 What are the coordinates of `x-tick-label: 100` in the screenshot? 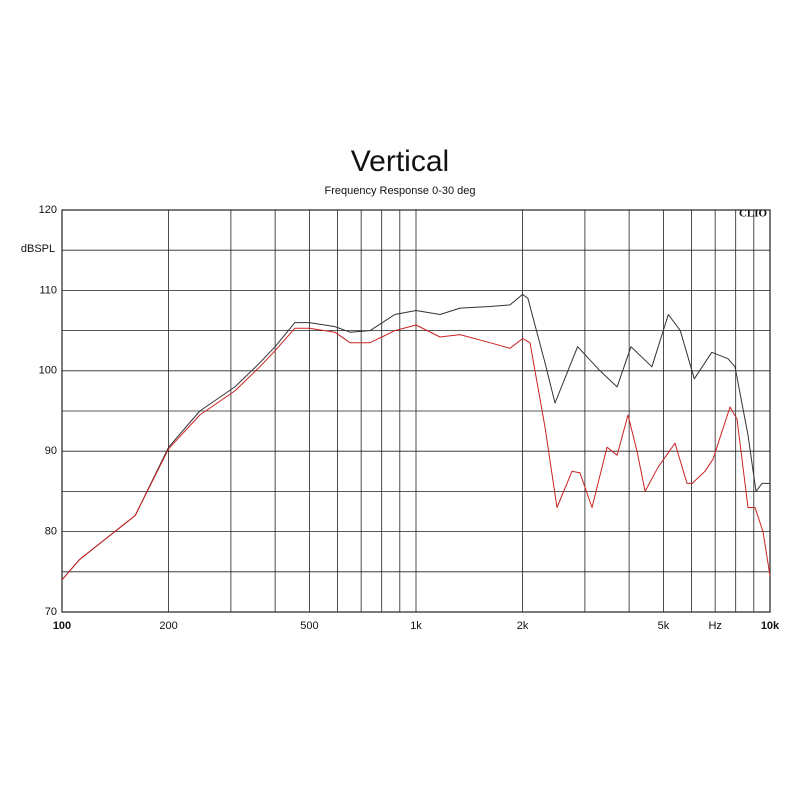 It's located at (62, 626).